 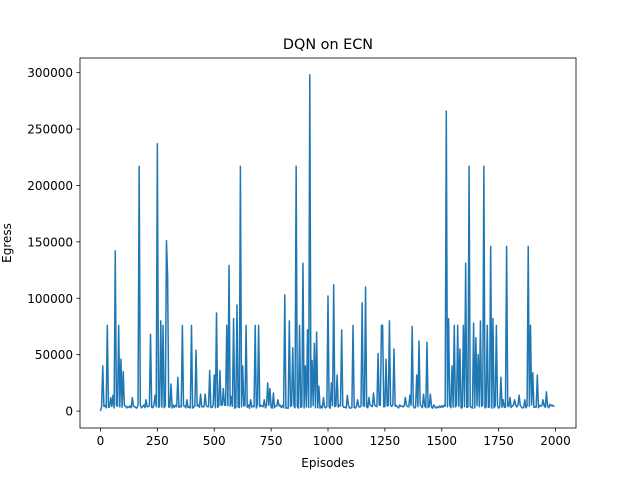 What do you see at coordinates (7, 243) in the screenshot?
I see `y-axis-label: Egress` at bounding box center [7, 243].